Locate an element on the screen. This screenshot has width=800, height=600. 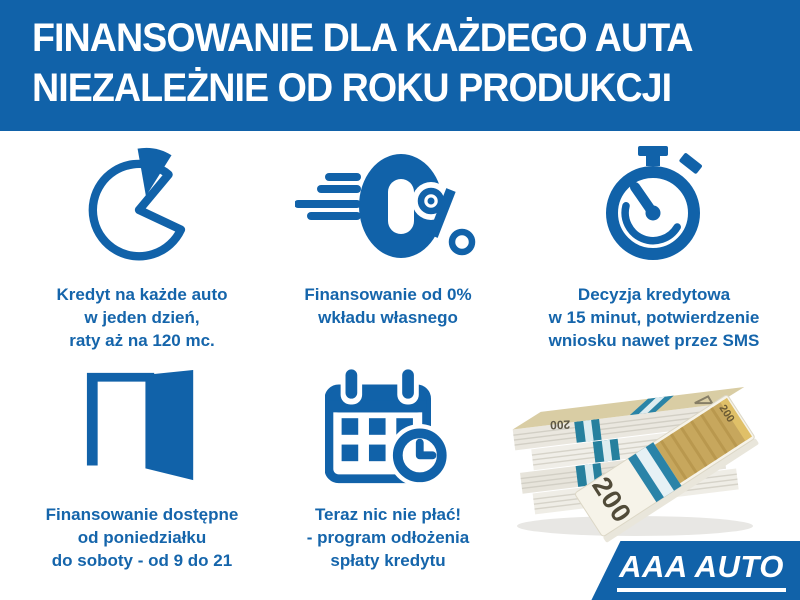
caption-line: w 15 minut, potwierdzenie is located at coordinates (654, 317).